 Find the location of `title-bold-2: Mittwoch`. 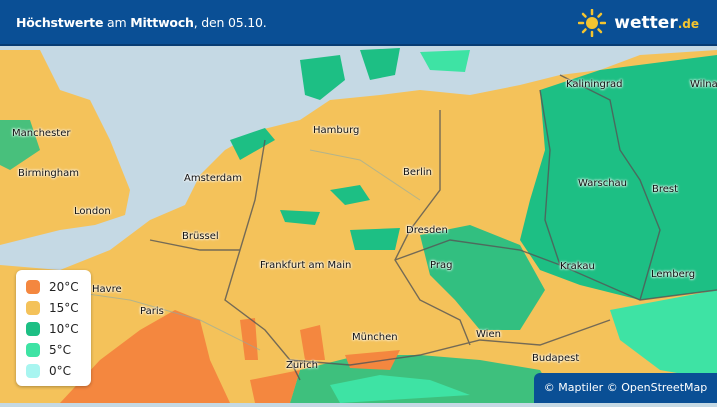

title-bold-2: Mittwoch is located at coordinates (162, 22).